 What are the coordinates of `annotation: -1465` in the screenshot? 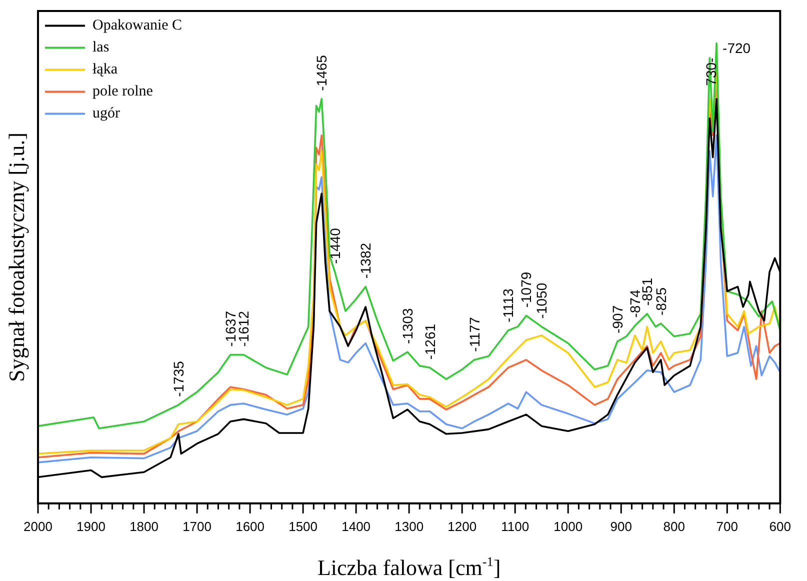 It's located at (322, 72).